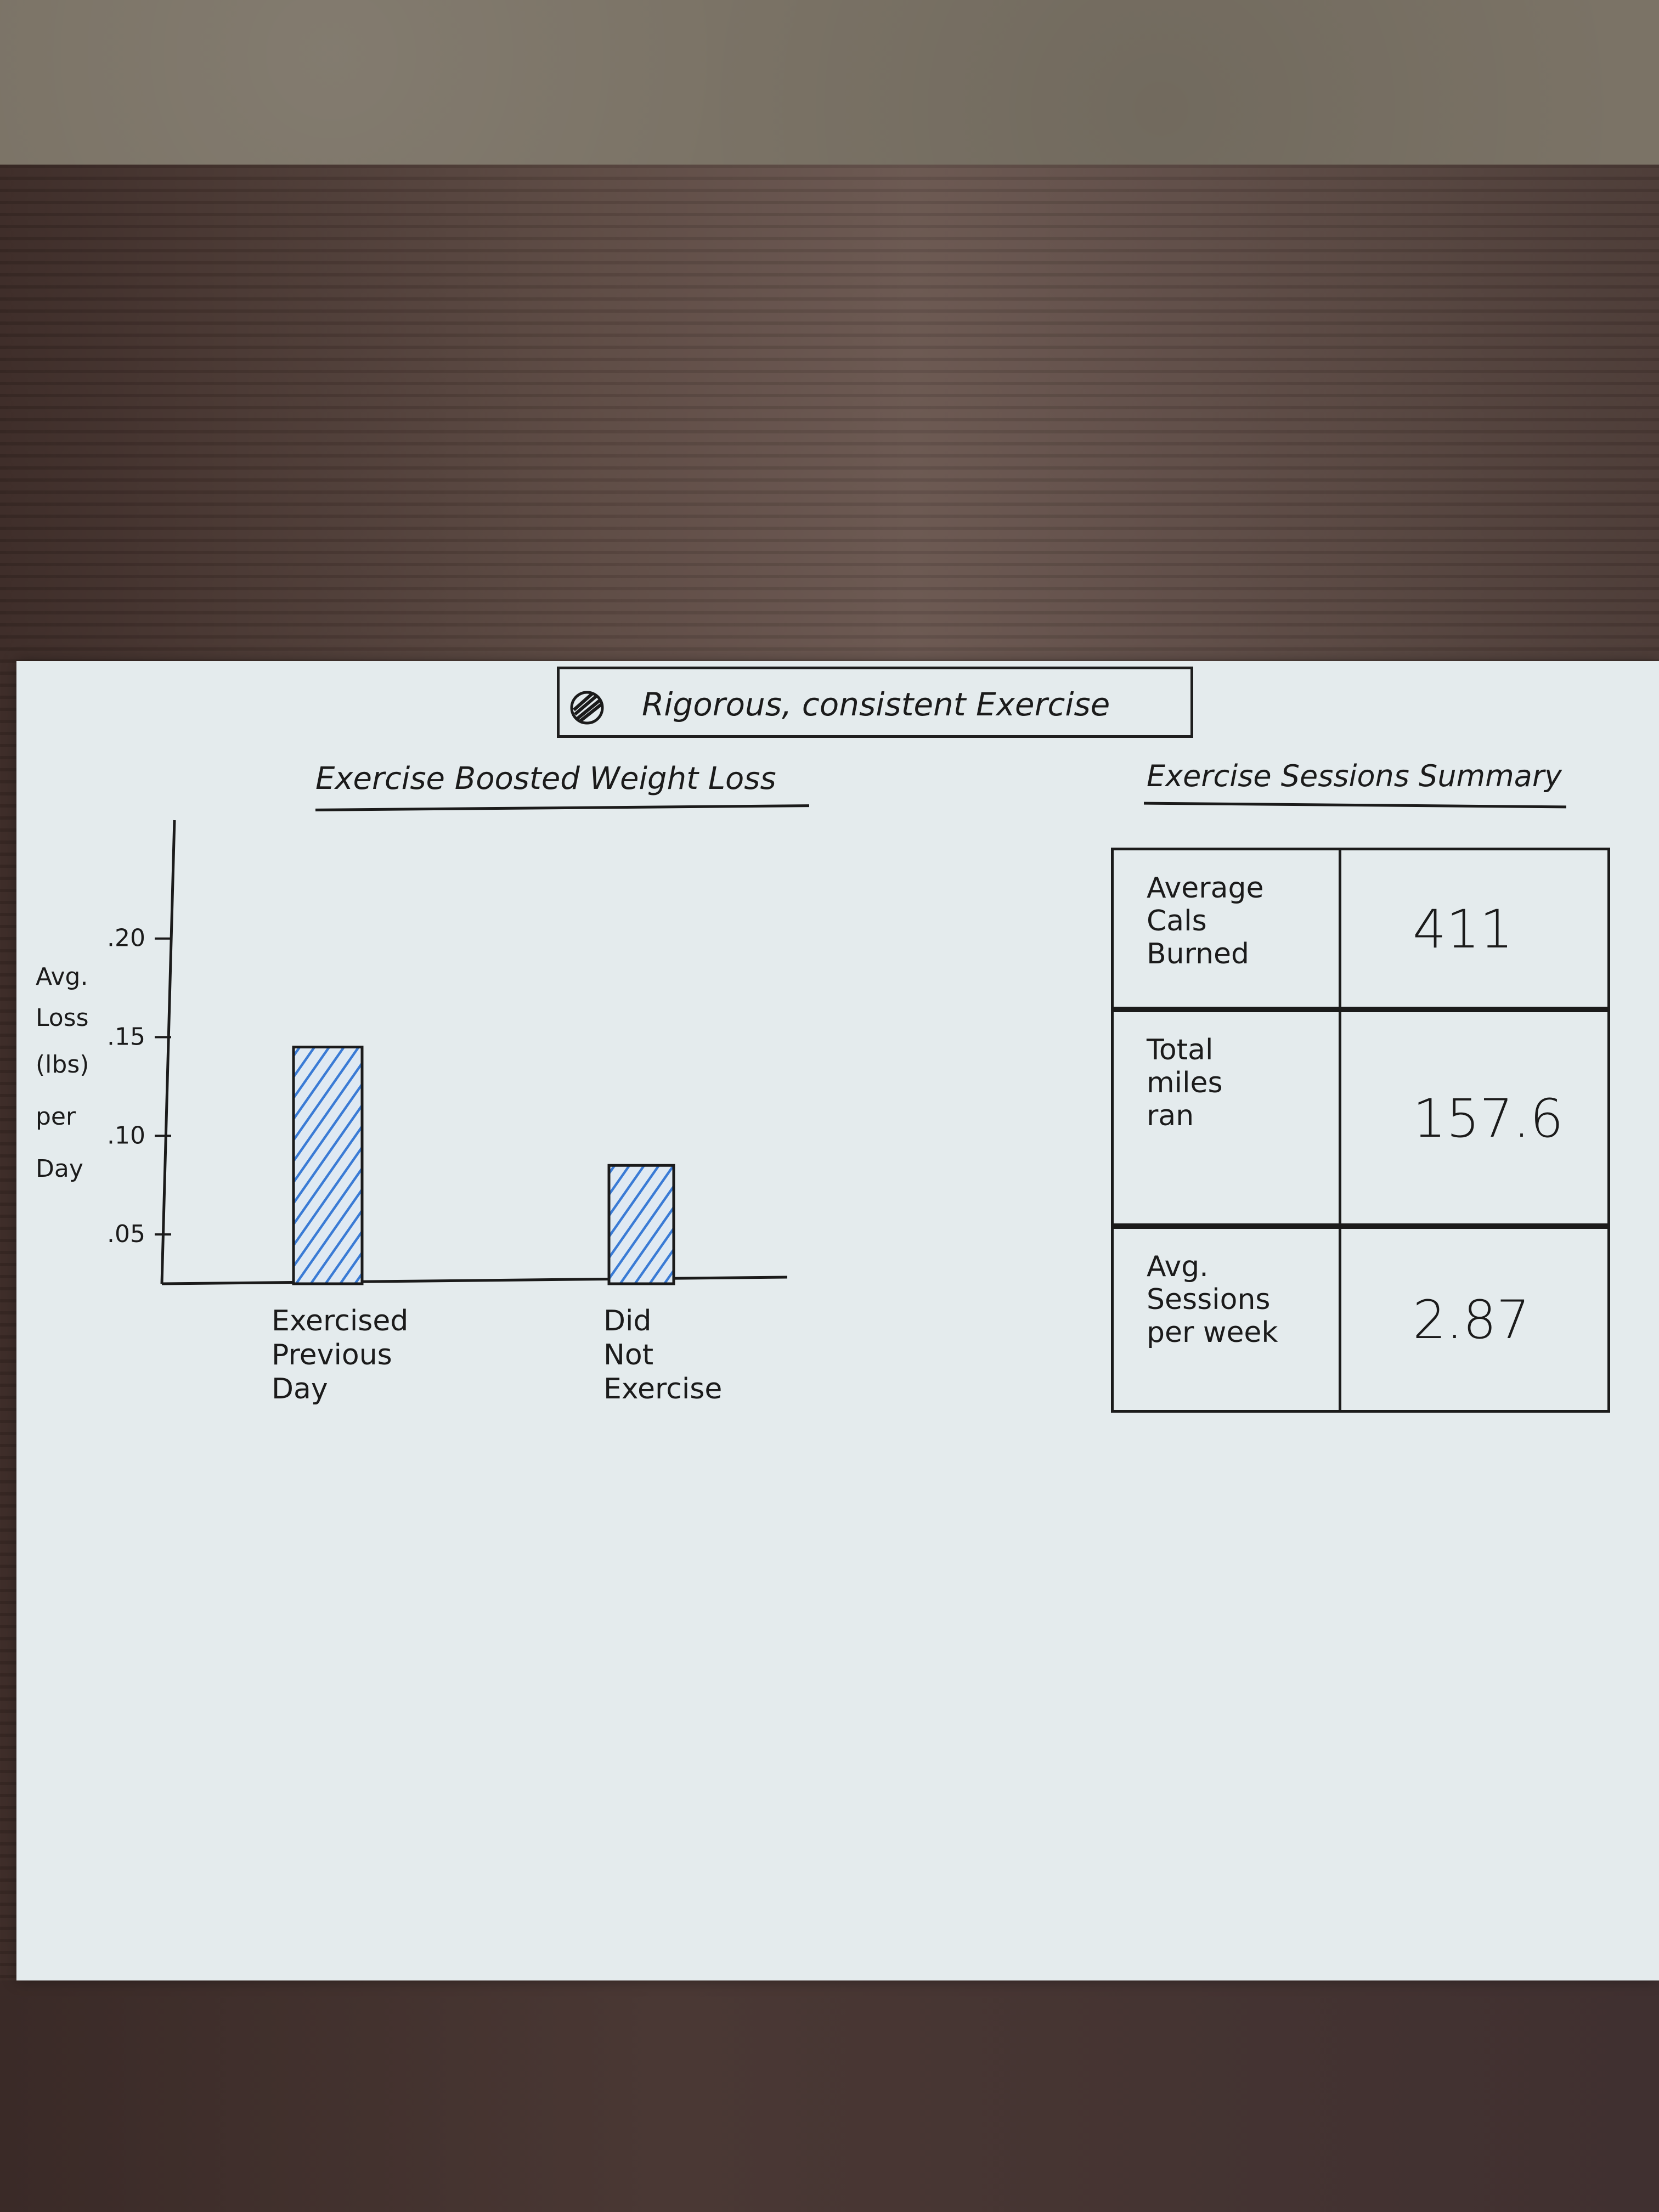 The image size is (1659, 2212). I want to click on carpet-background, so click(830, 90).